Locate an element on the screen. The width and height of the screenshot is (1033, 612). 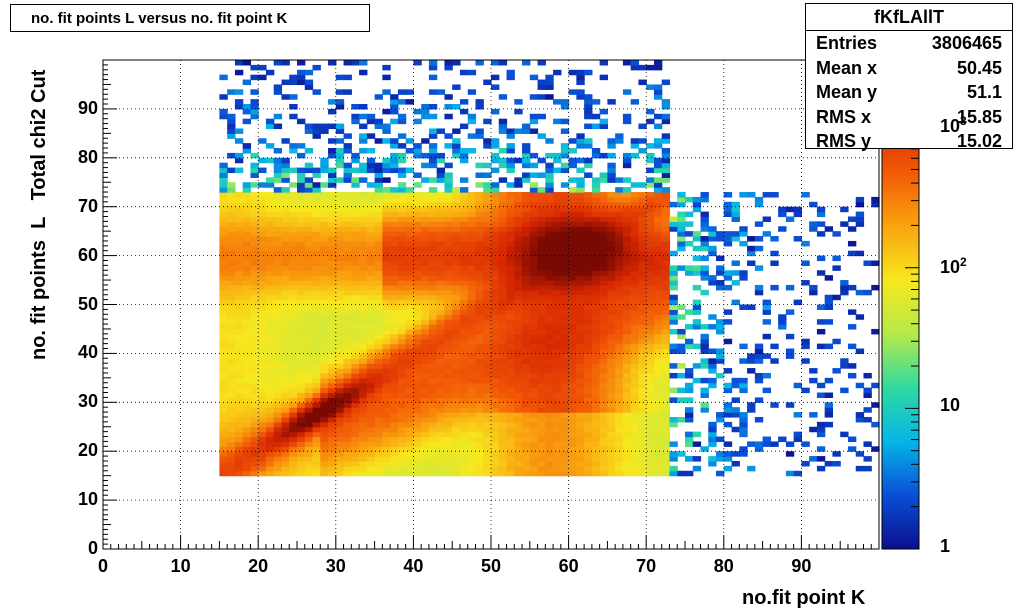
y-tick-label: 60 is located at coordinates (87, 254).